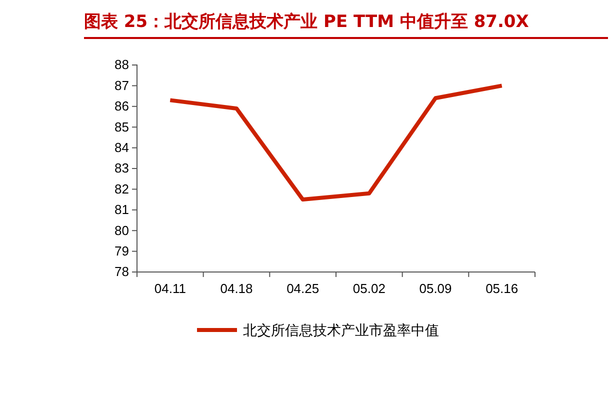 This screenshot has height=405, width=614. What do you see at coordinates (121, 147) in the screenshot?
I see `y-tick-label: 84` at bounding box center [121, 147].